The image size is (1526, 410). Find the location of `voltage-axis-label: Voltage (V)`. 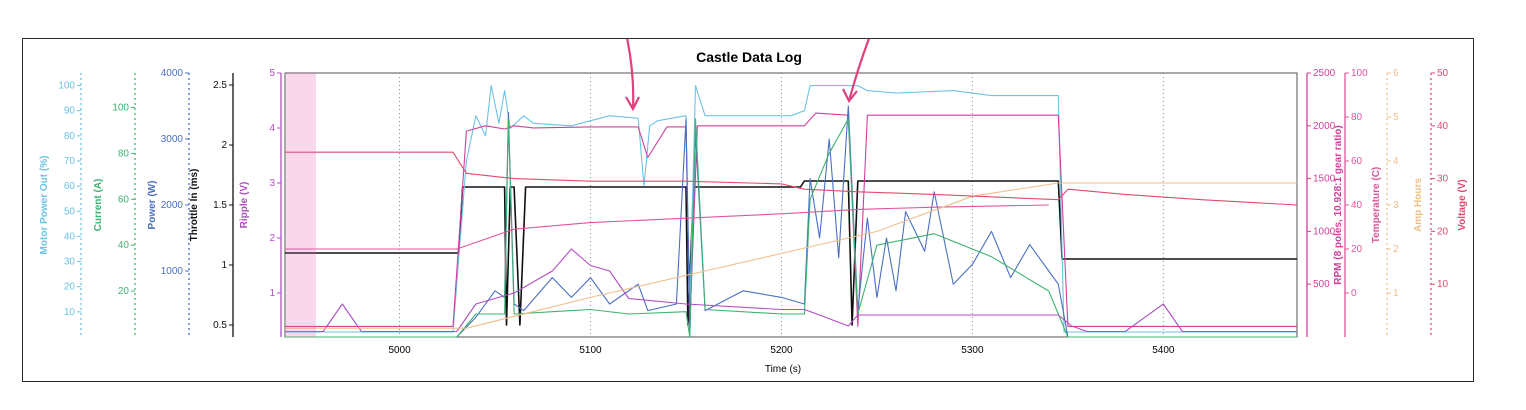

voltage-axis-label: Voltage (V) is located at coordinates (1462, 204).